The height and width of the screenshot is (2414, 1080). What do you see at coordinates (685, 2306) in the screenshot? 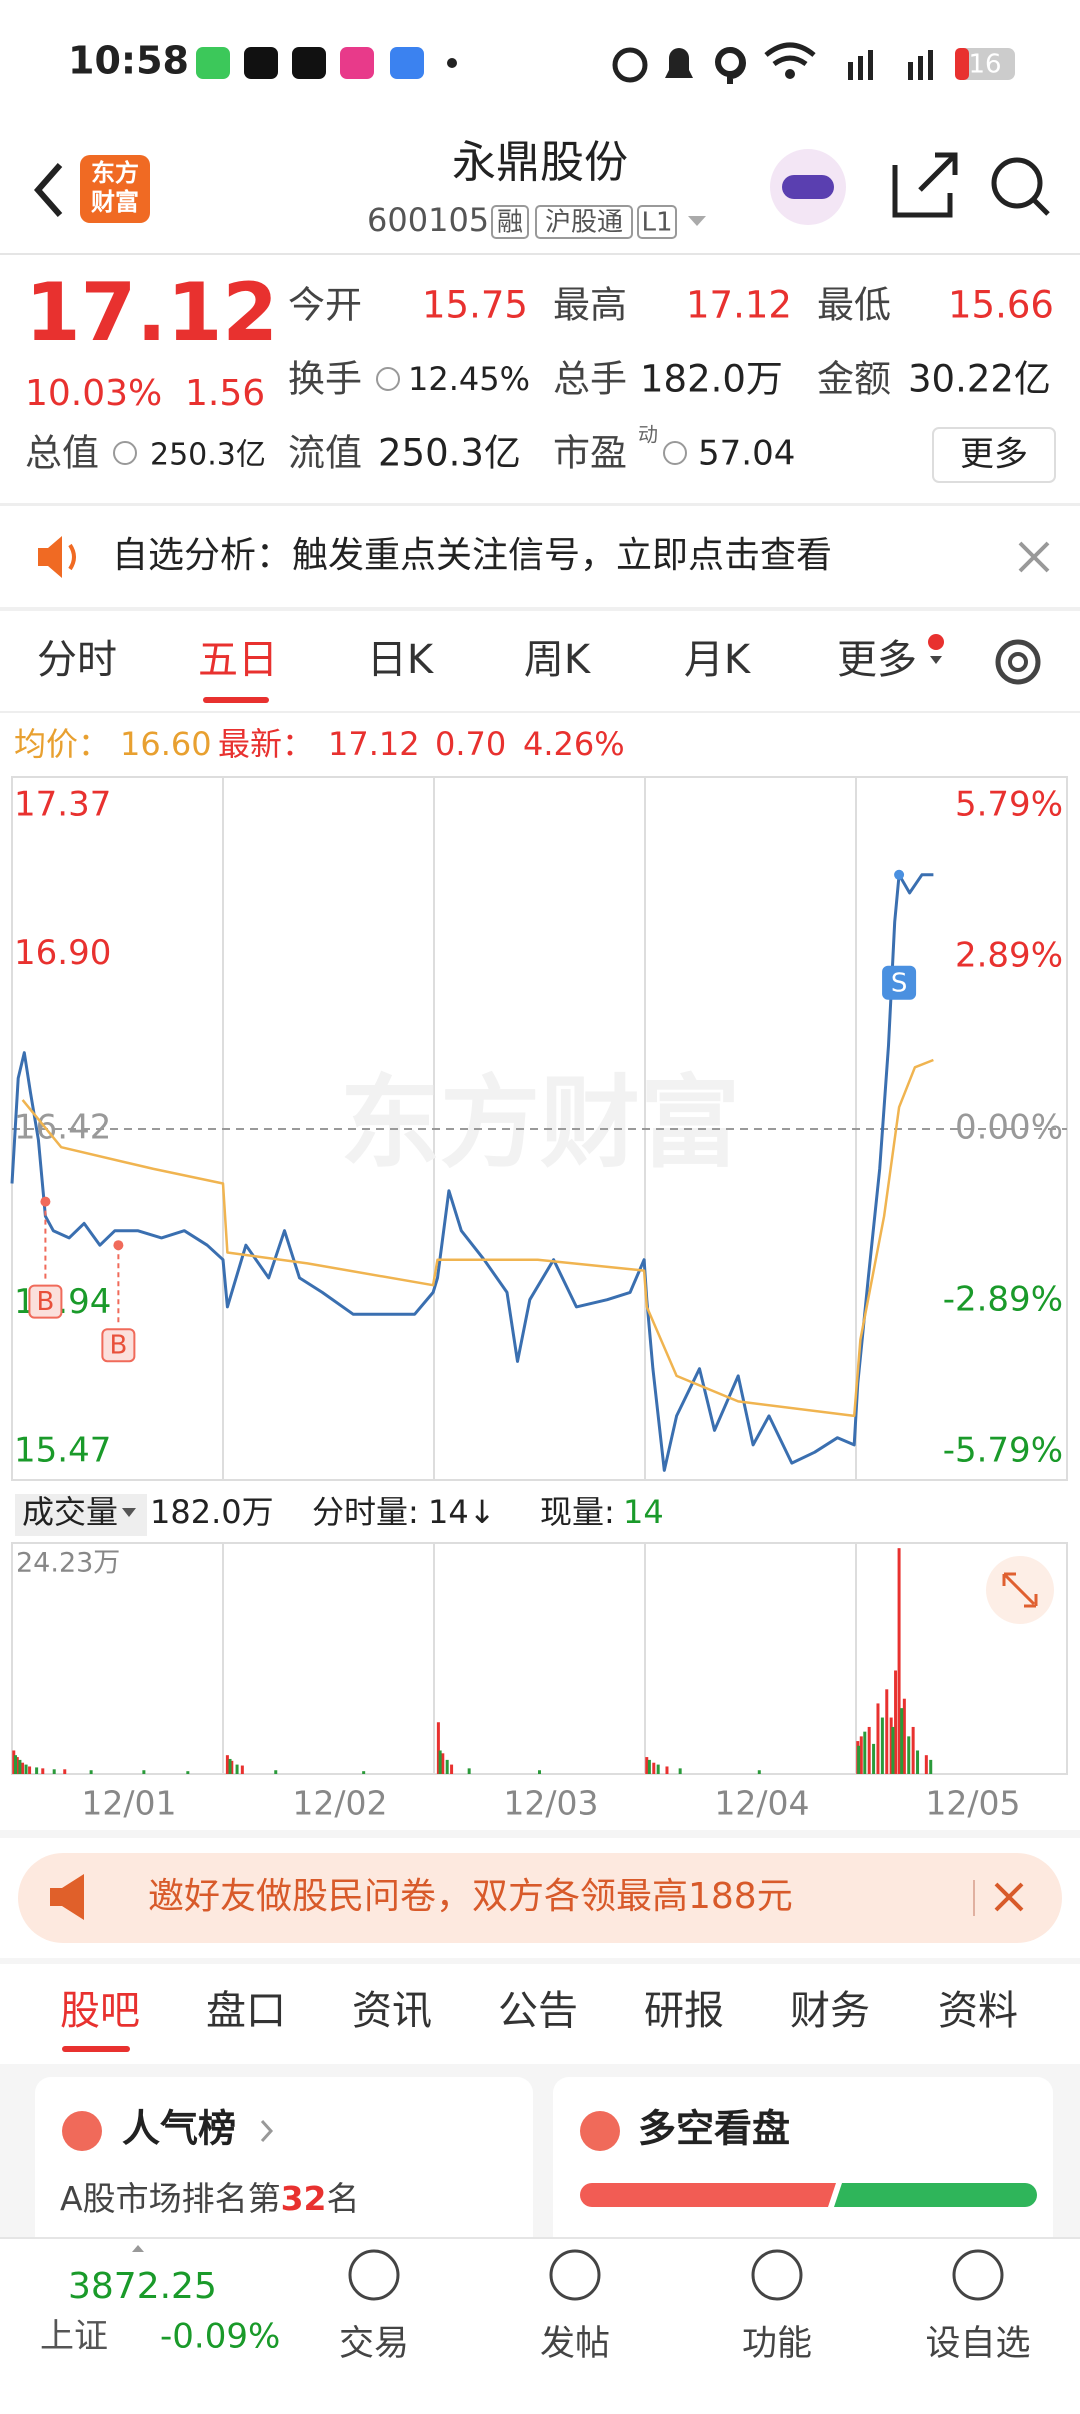
I see `nav-items: 交易 发帖 功能 设自选` at bounding box center [685, 2306].